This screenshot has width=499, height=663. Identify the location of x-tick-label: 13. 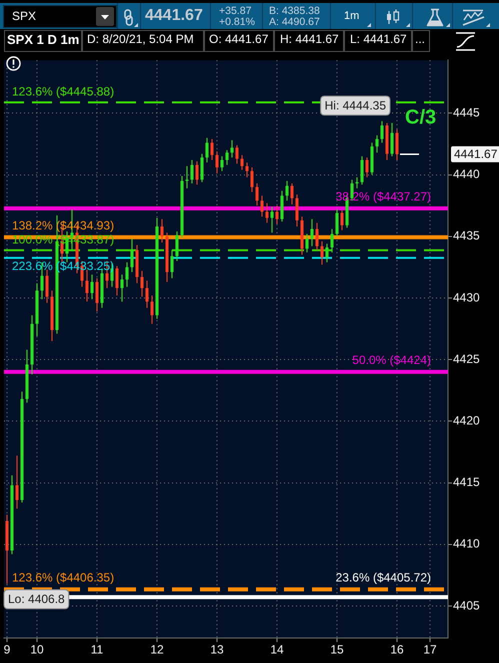
(217, 649).